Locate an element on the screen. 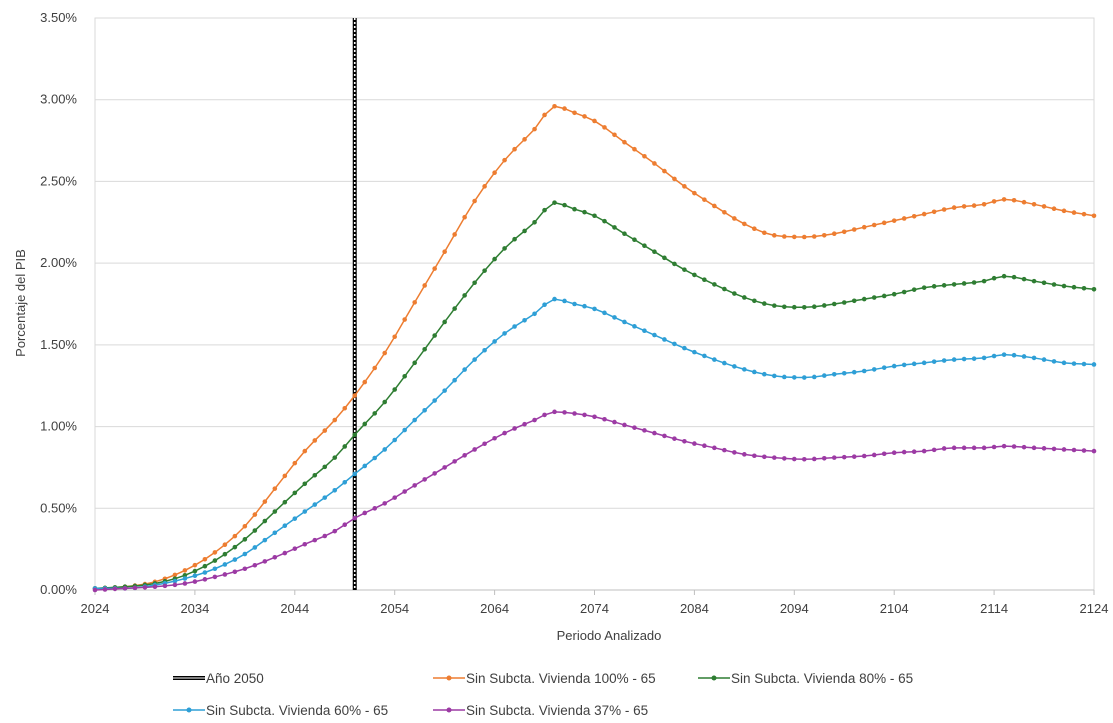 This screenshot has height=723, width=1113. x-tick-label: 2124 is located at coordinates (1094, 608).